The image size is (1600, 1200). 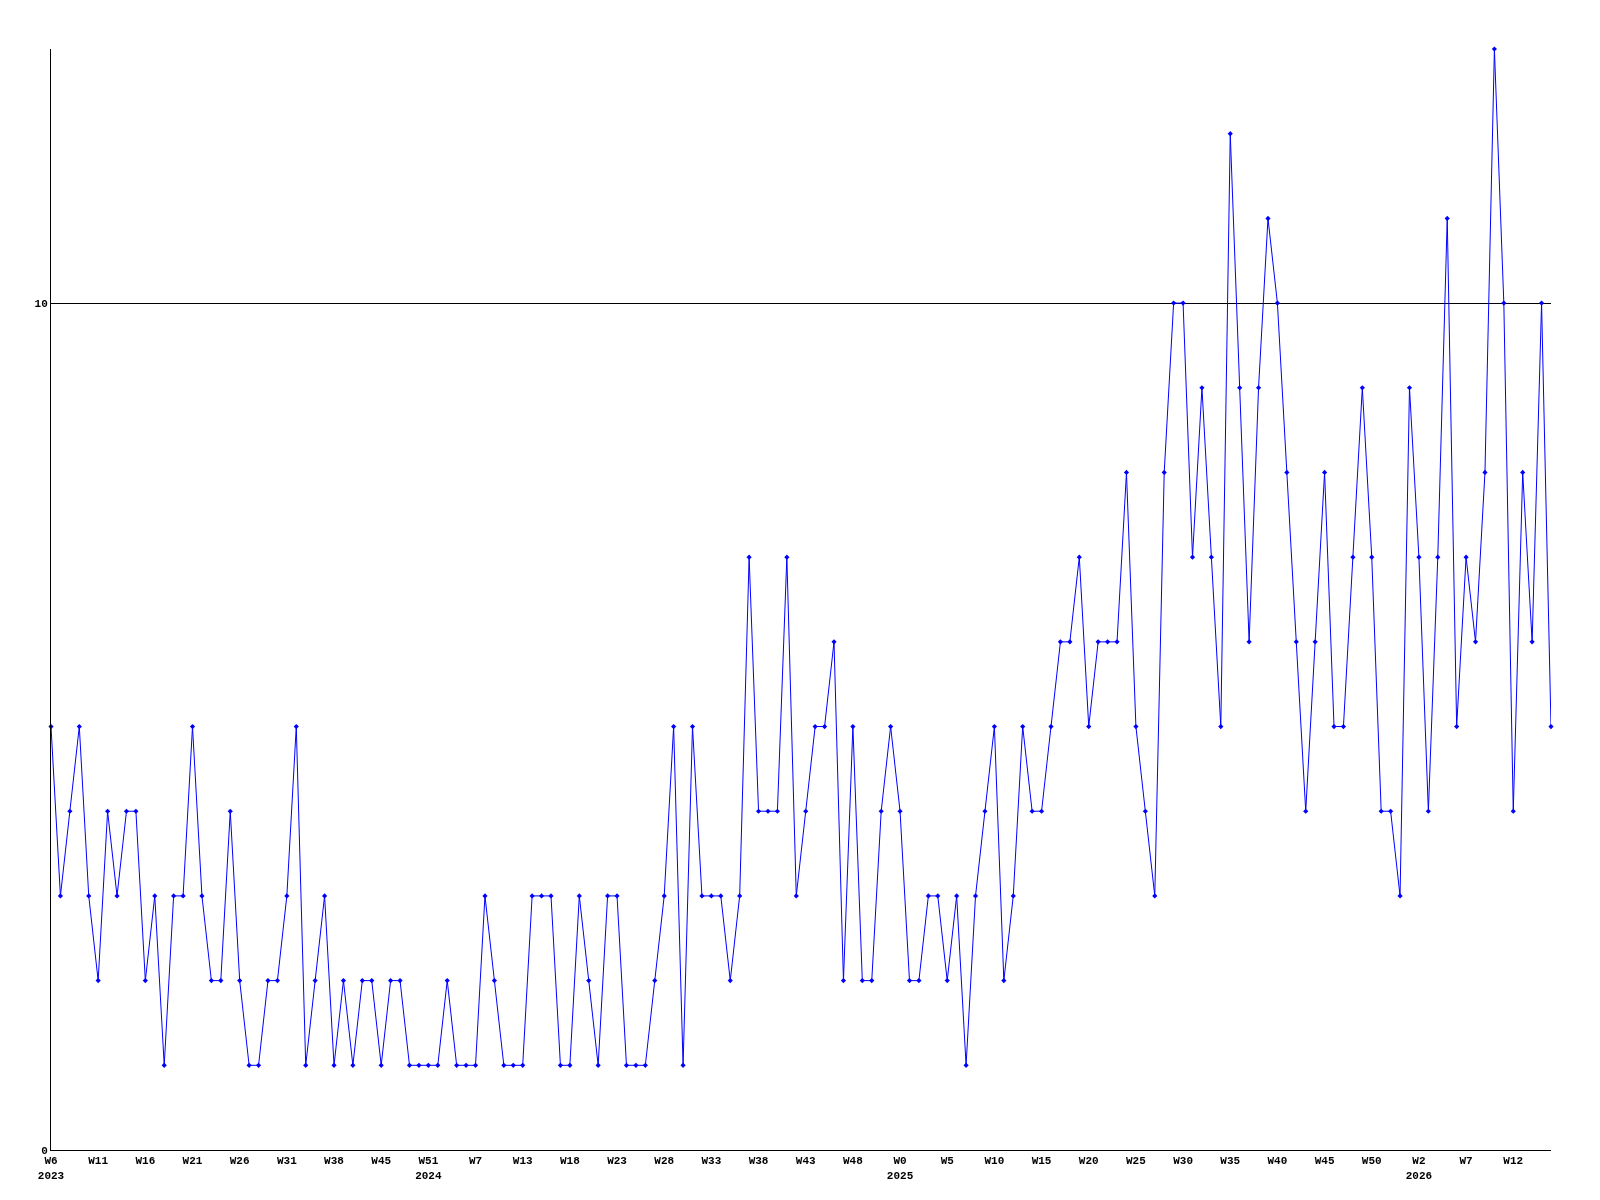 What do you see at coordinates (428, 1168) in the screenshot?
I see `x-tick-label: W51 2024` at bounding box center [428, 1168].